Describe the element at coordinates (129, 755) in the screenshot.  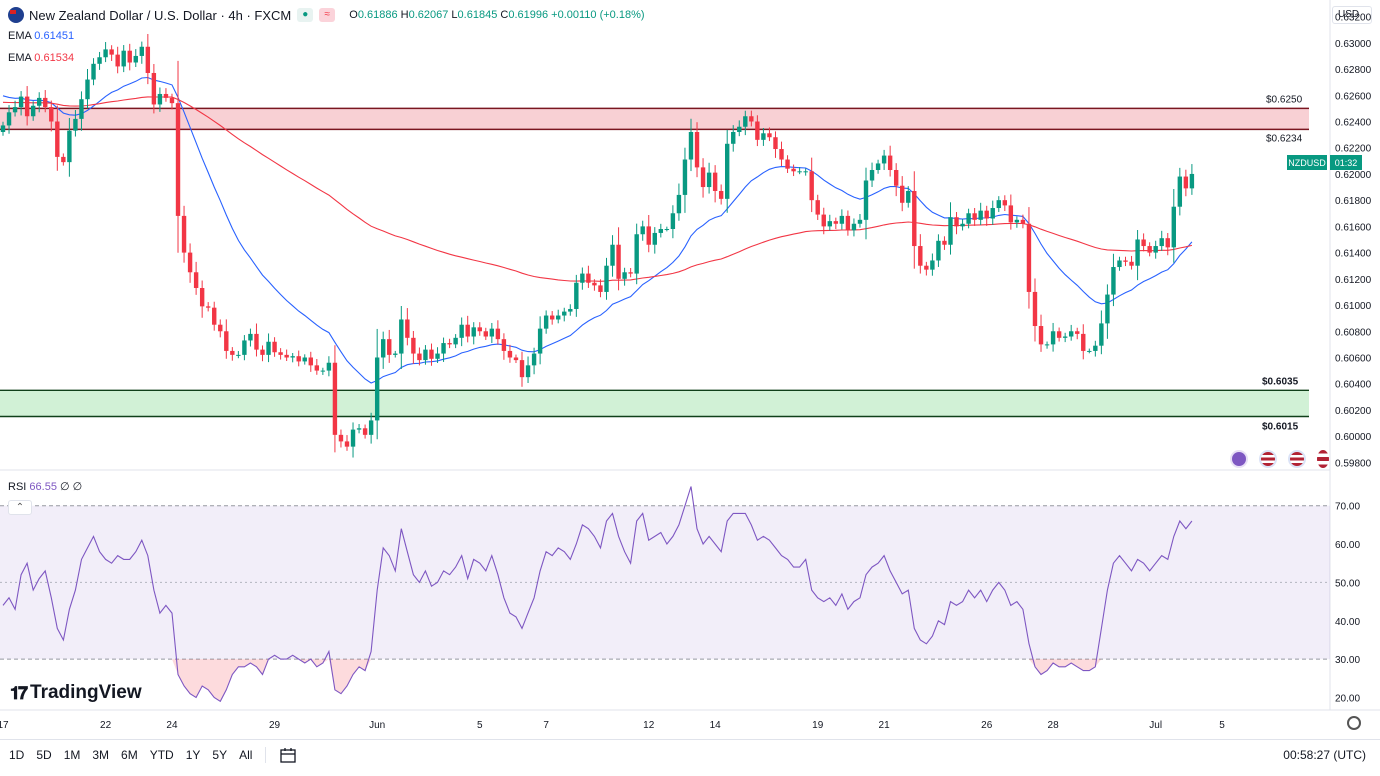
I see `range-6m: 6M` at that location.